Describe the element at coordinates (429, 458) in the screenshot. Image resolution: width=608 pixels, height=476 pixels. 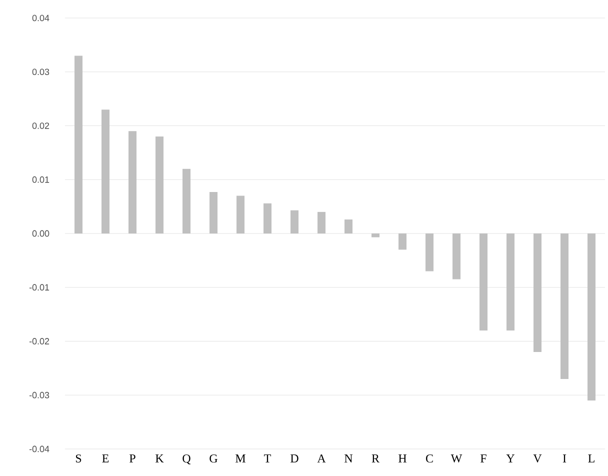
I see `x-tick-label: C` at that location.